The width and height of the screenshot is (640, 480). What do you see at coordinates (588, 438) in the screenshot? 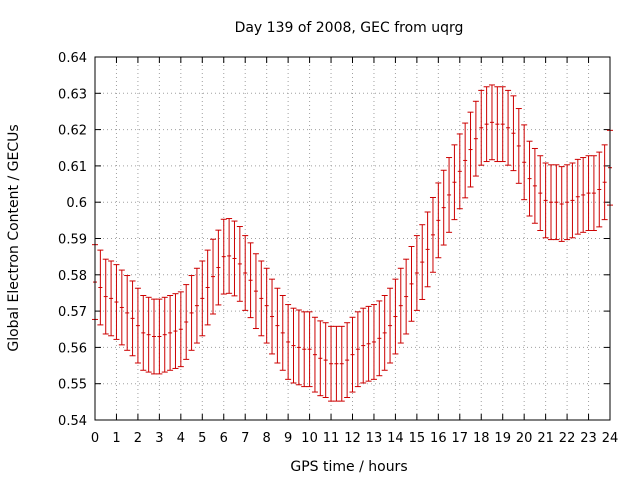
I see `x-tick-label: 23` at bounding box center [588, 438].